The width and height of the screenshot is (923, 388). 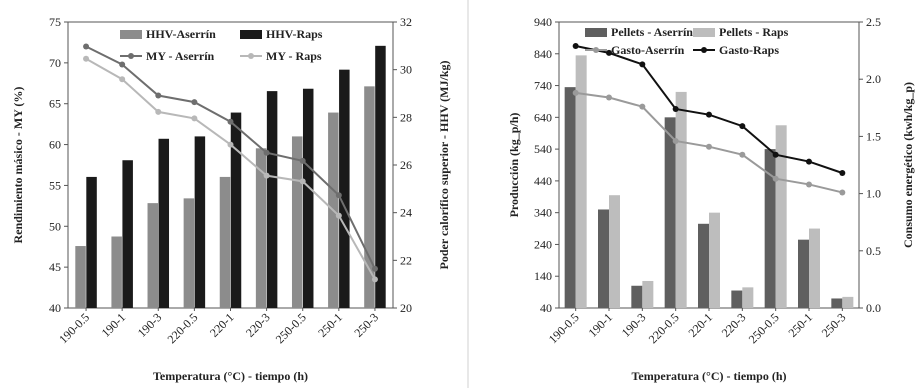 What do you see at coordinates (406, 165) in the screenshot?
I see `y2-tick-label: 26` at bounding box center [406, 165].